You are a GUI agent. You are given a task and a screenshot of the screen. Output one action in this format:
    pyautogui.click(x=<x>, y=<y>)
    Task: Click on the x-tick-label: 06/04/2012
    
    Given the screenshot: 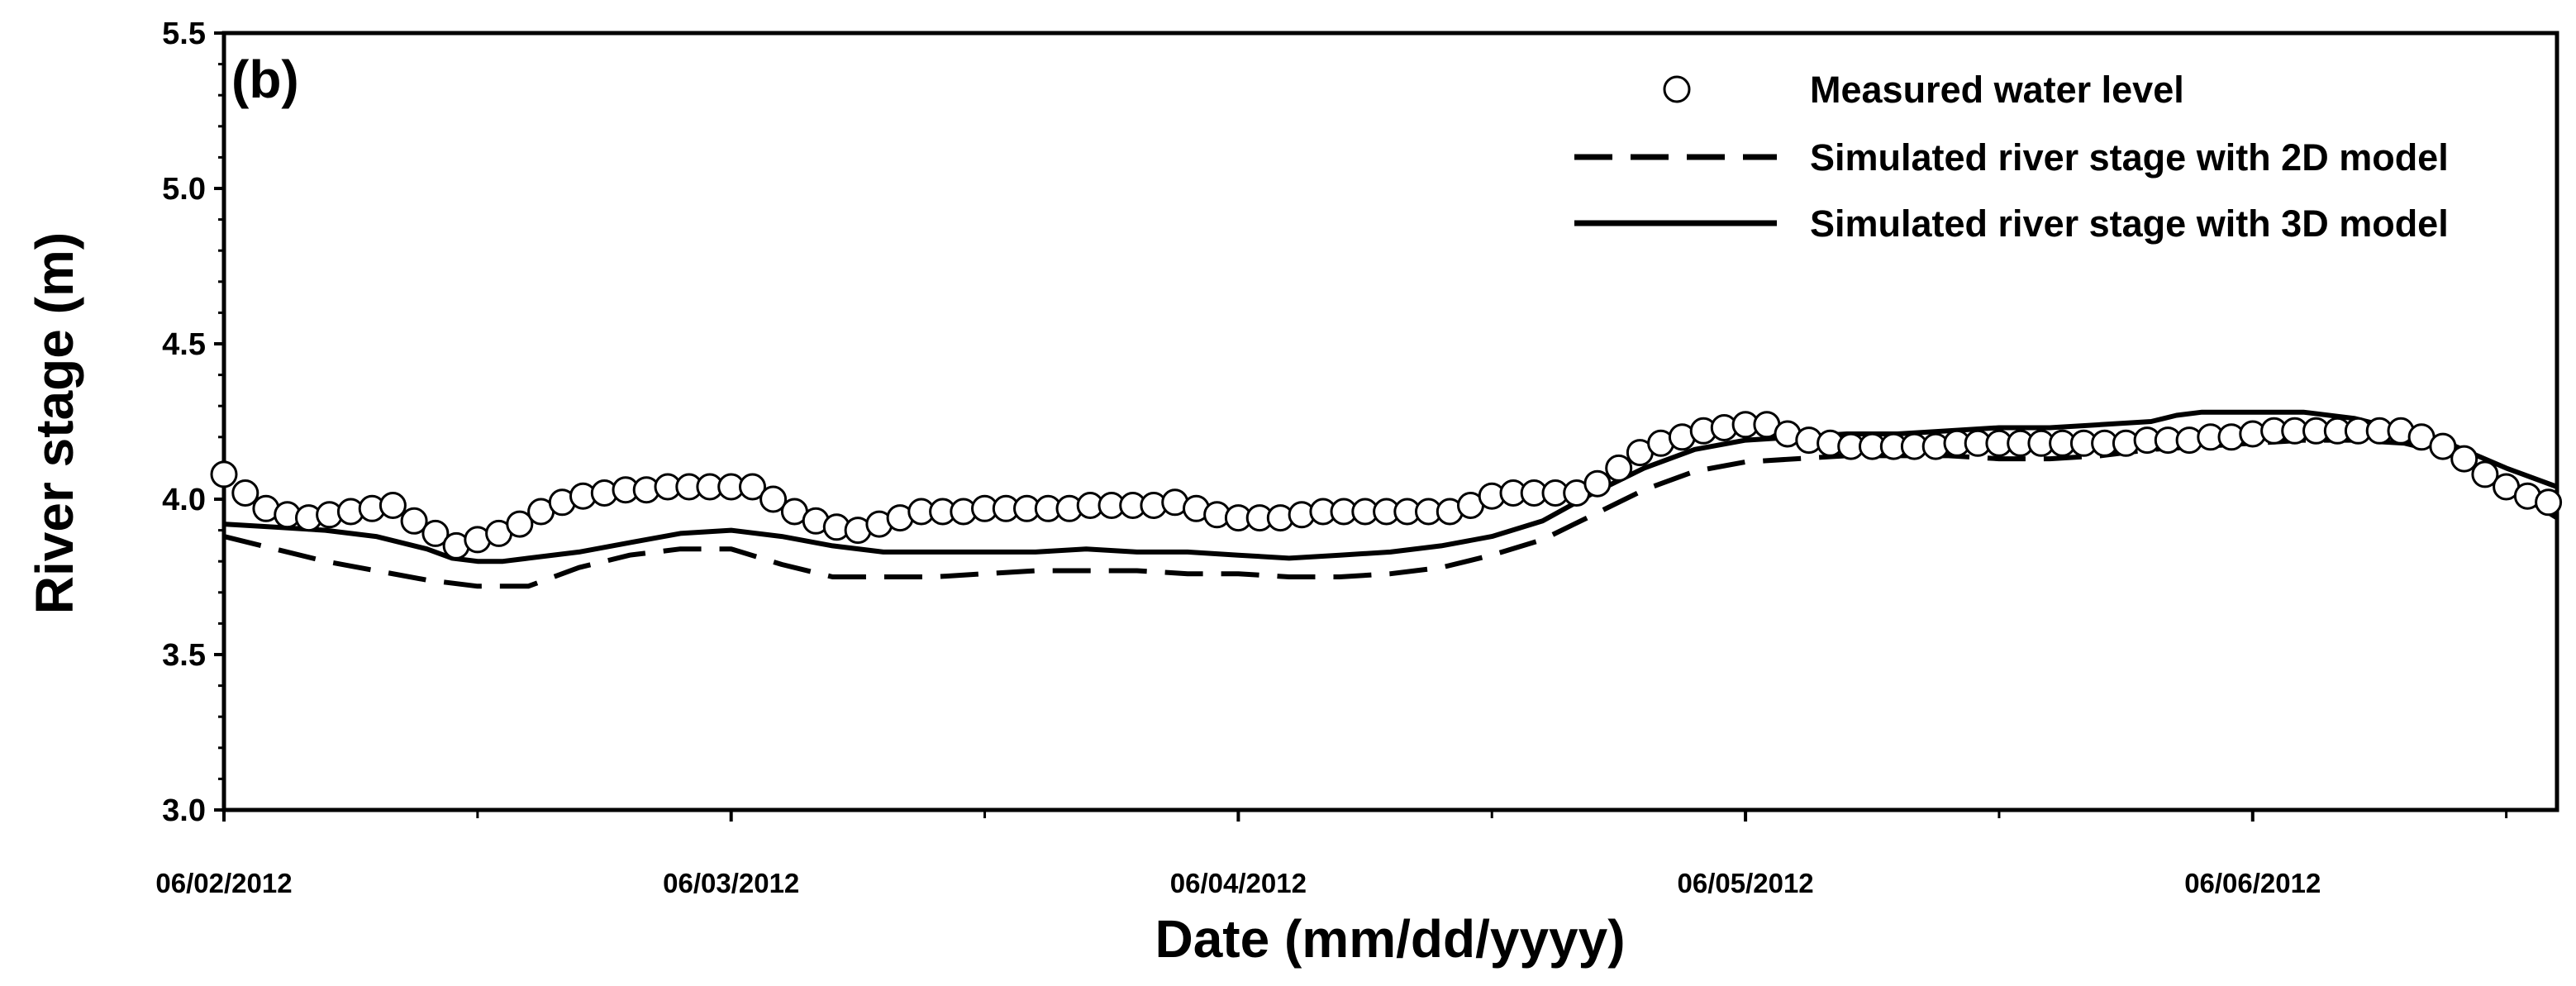 What is the action you would take?
    pyautogui.click(x=1239, y=883)
    